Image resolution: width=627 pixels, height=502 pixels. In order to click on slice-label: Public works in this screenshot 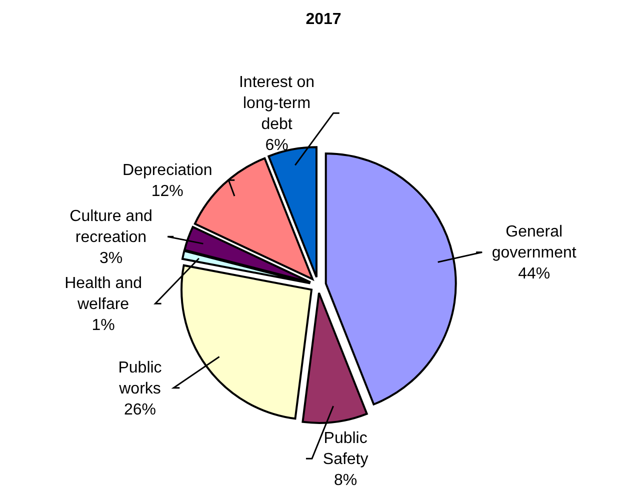, I will do `click(140, 378)`.